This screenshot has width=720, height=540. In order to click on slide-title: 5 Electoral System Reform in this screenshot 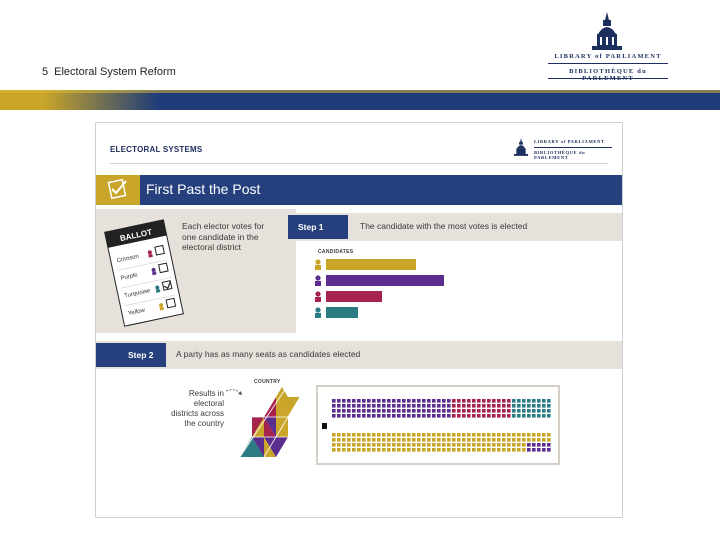, I will do `click(109, 72)`.